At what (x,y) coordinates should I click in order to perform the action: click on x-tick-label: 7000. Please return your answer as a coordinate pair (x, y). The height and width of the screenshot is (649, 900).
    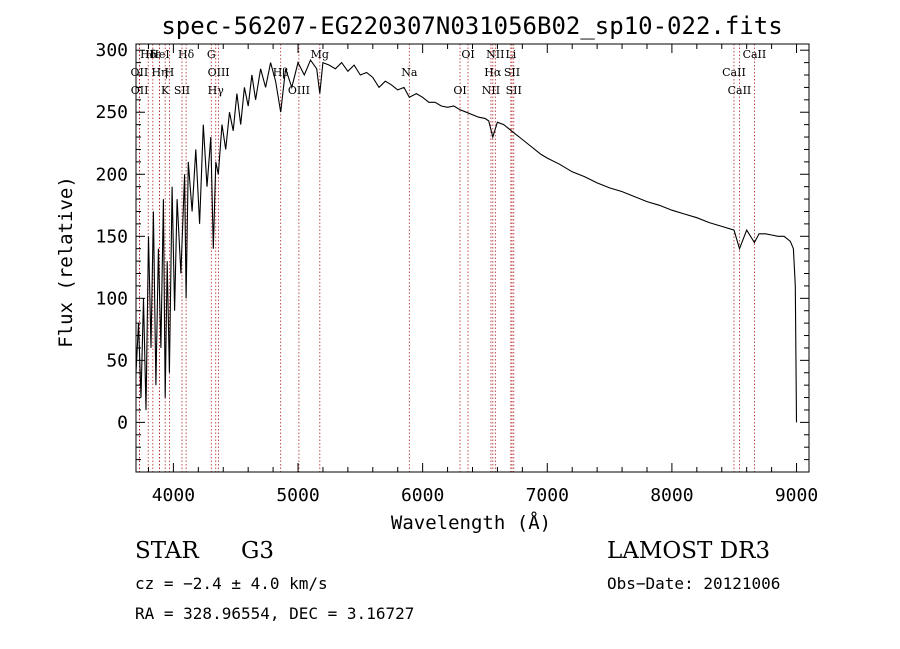
    Looking at the image, I should click on (547, 495).